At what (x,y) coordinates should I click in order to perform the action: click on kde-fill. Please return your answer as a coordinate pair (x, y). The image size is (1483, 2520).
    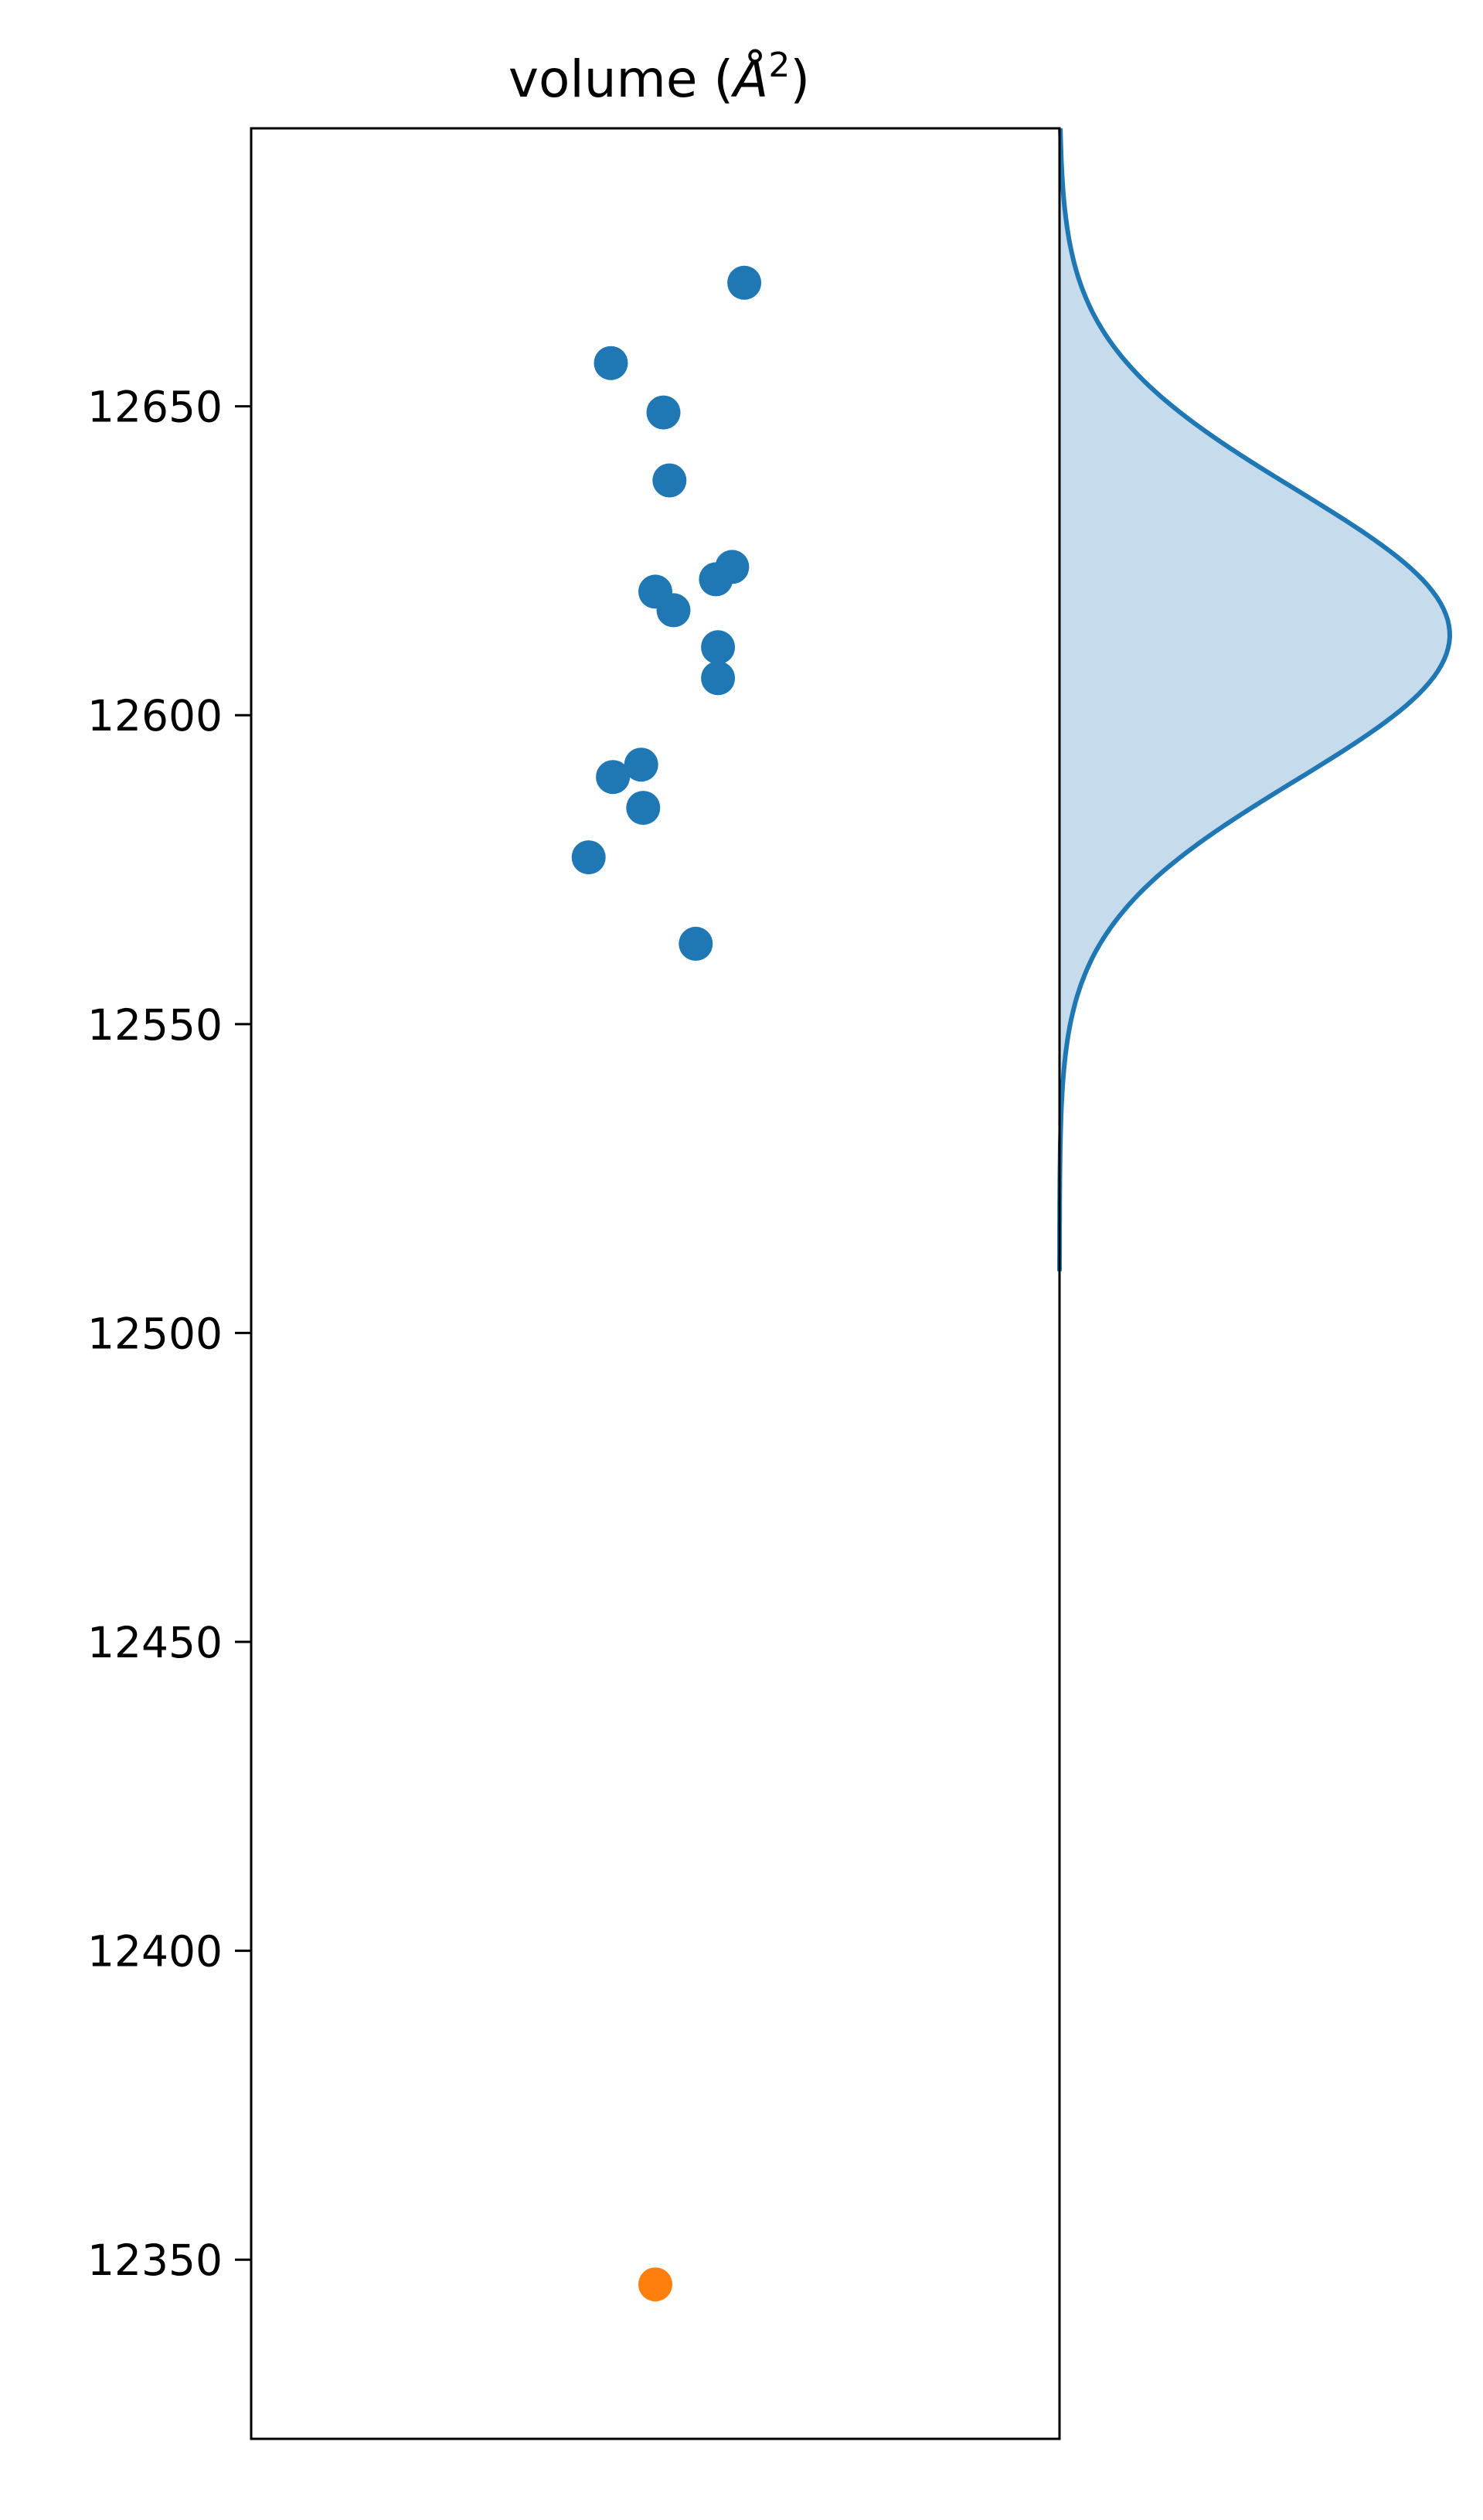
    Looking at the image, I should click on (1255, 700).